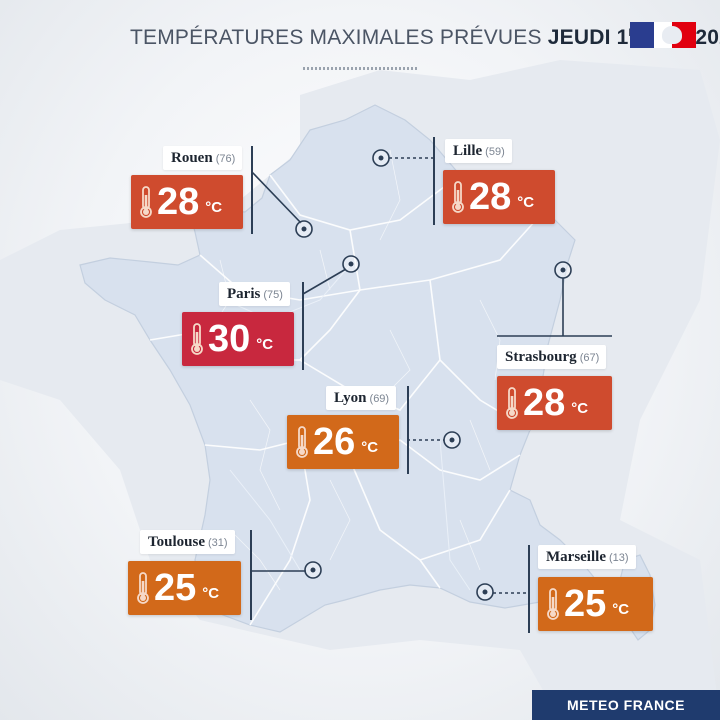 The width and height of the screenshot is (720, 720). I want to click on city-name: Lyon, so click(350, 398).